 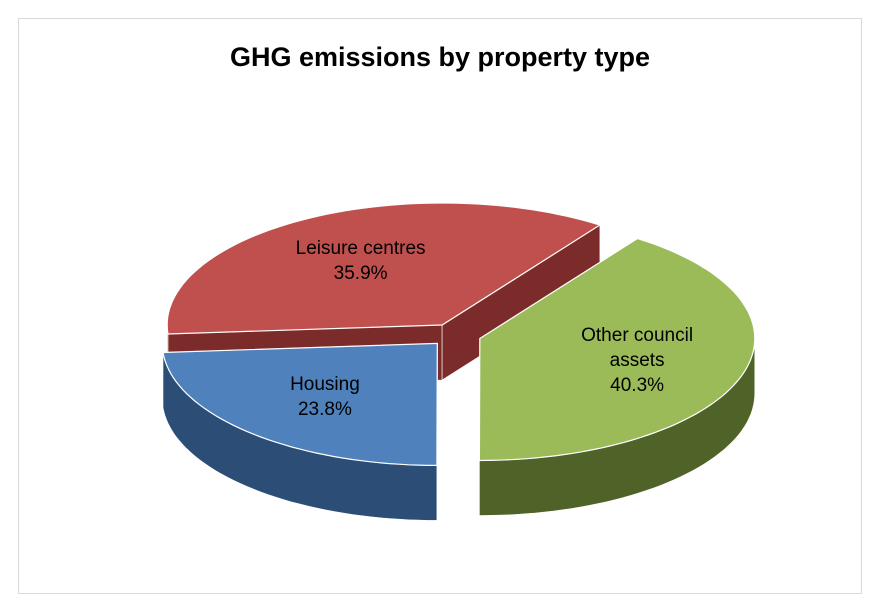 What do you see at coordinates (360, 249) in the screenshot?
I see `slice-category: Leisure centres` at bounding box center [360, 249].